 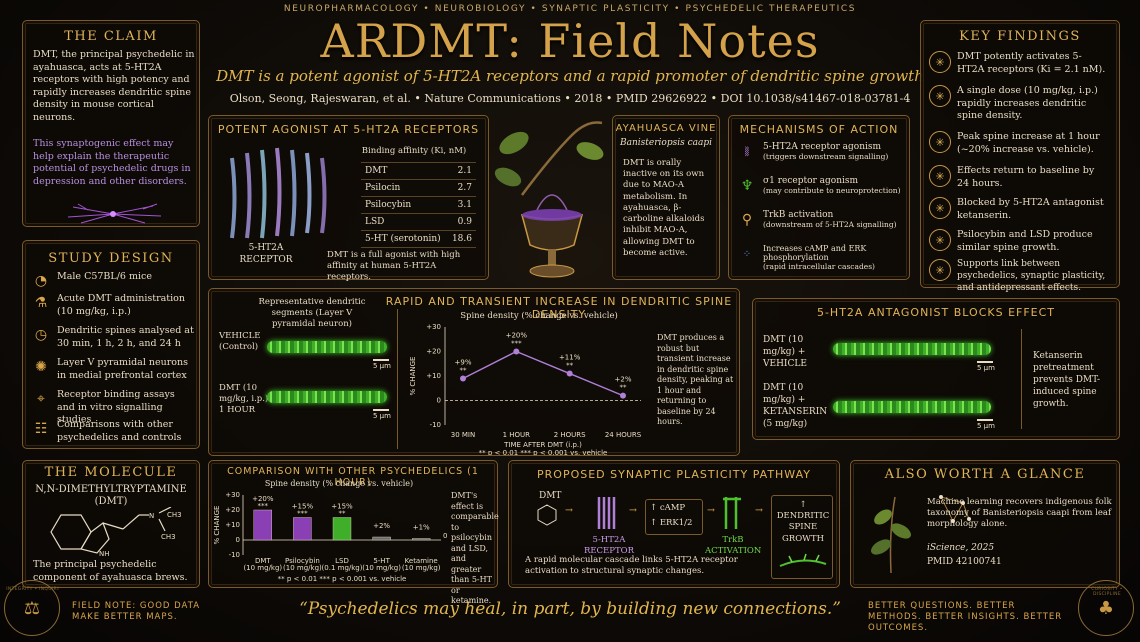 What do you see at coordinates (747, 220) in the screenshot?
I see `trkb-icon: ⚲` at bounding box center [747, 220].